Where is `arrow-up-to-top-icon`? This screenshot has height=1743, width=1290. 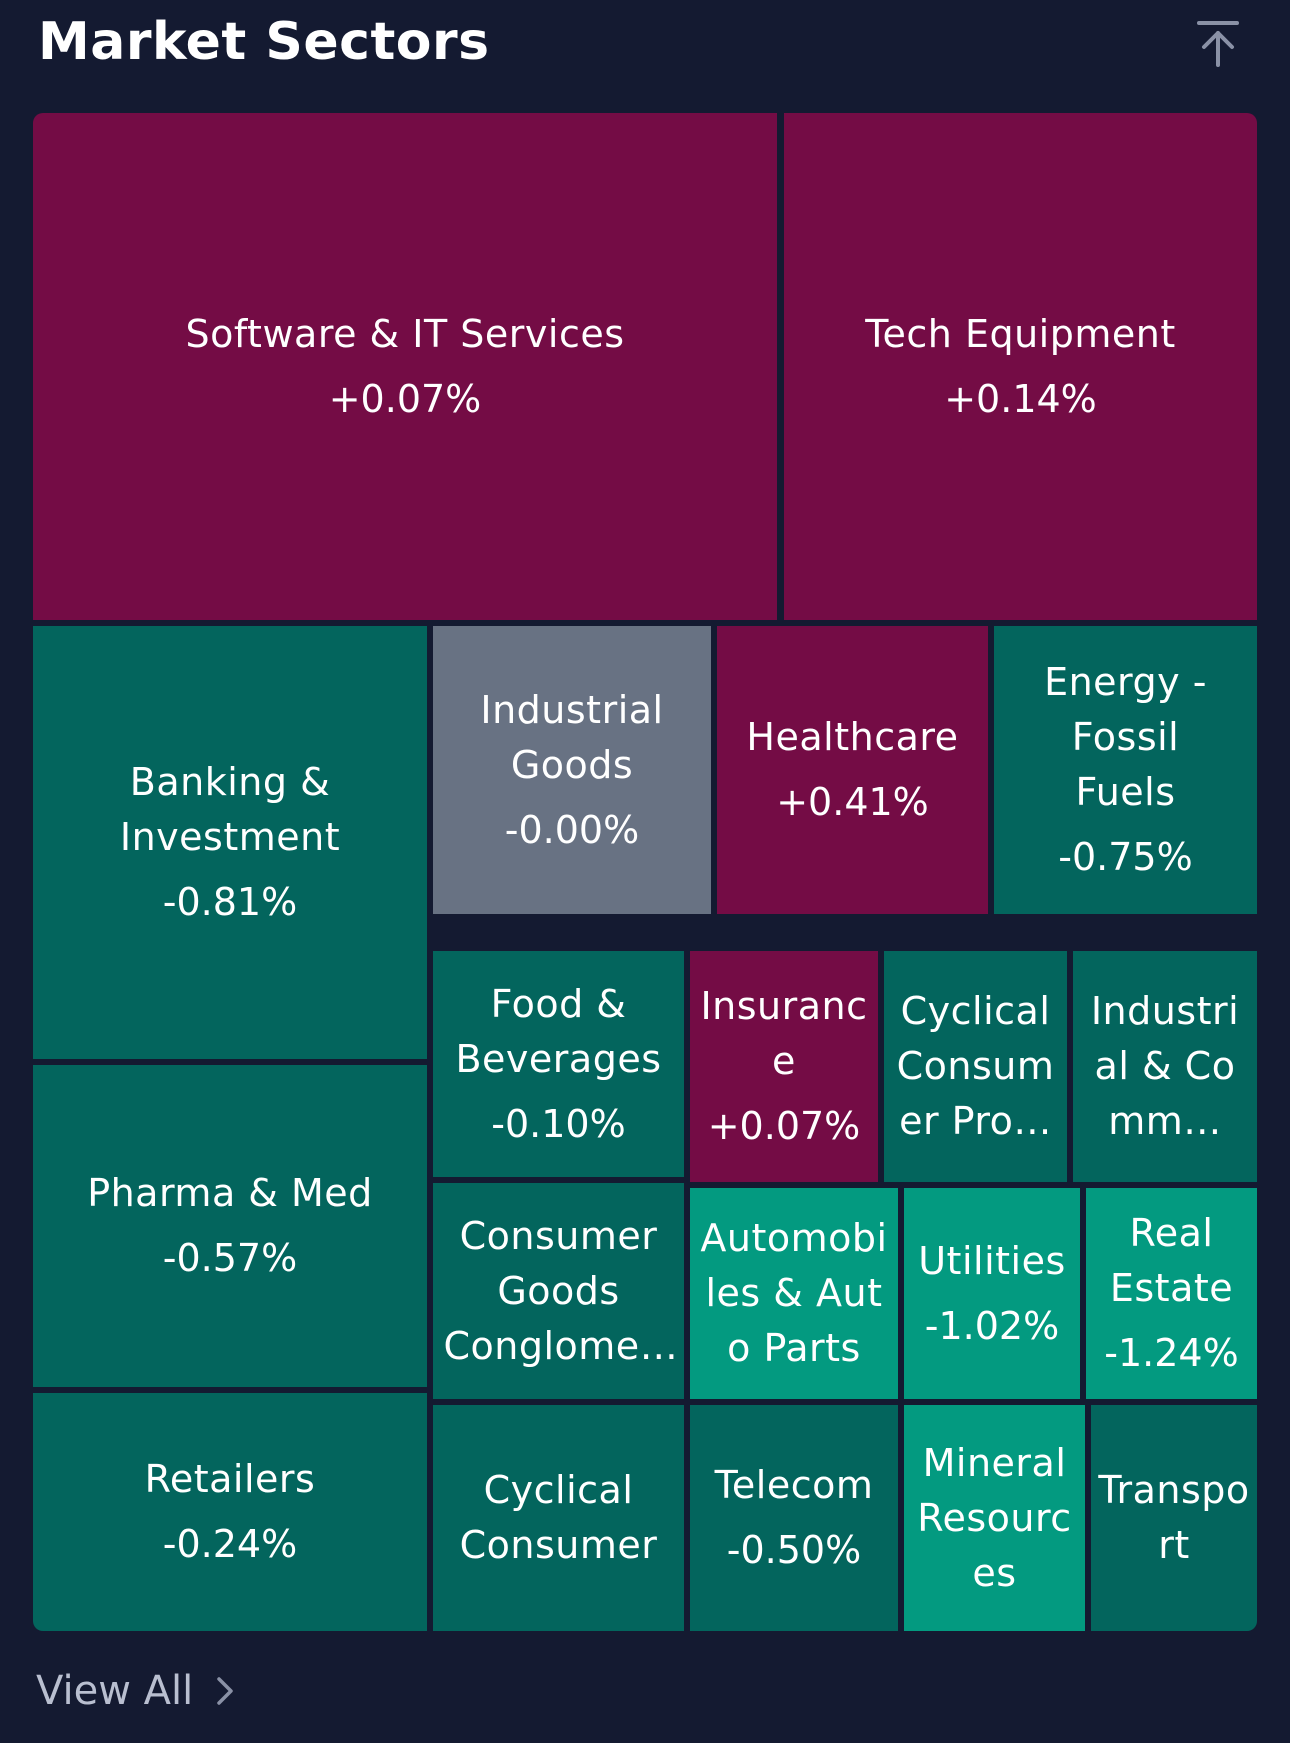
arrow-up-to-top-icon is located at coordinates (1218, 44).